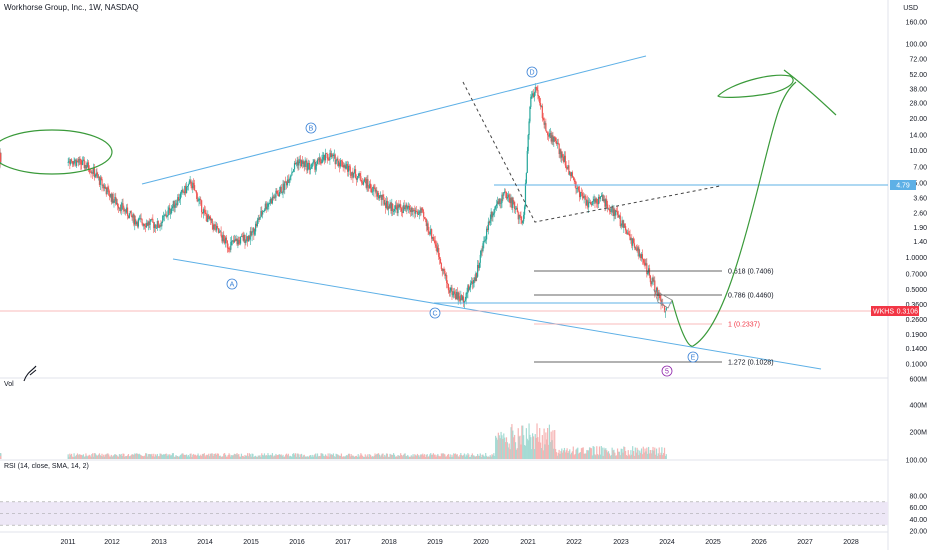 The height and width of the screenshot is (555, 932). Describe the element at coordinates (851, 542) in the screenshot. I see `time-axis-tick: 2028` at that location.